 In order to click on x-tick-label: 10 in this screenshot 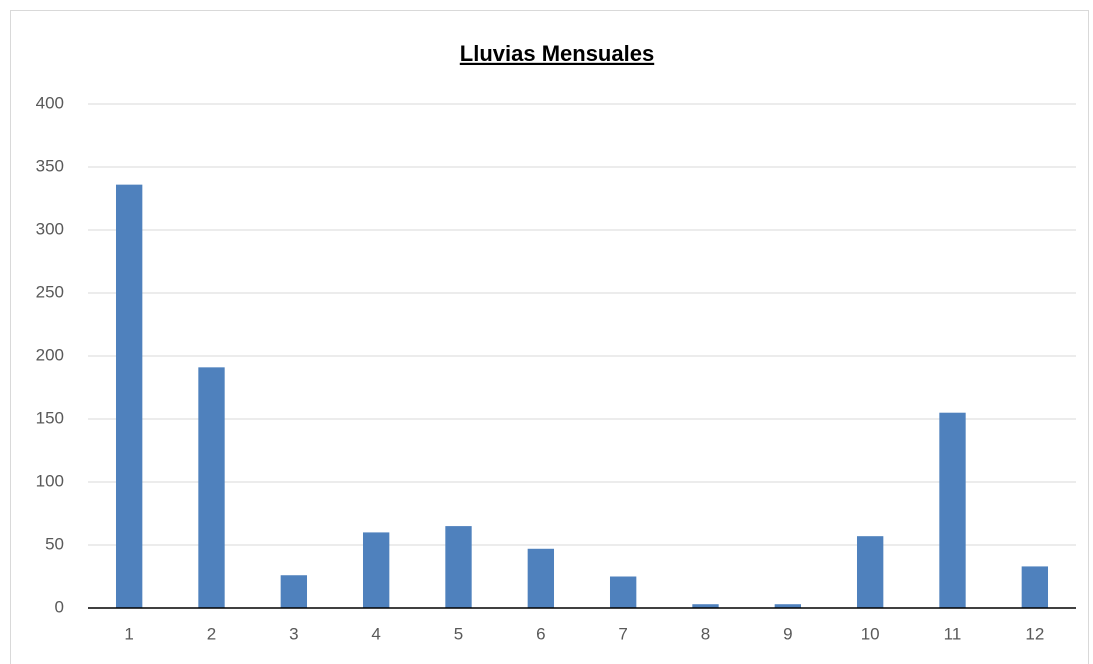, I will do `click(870, 633)`.